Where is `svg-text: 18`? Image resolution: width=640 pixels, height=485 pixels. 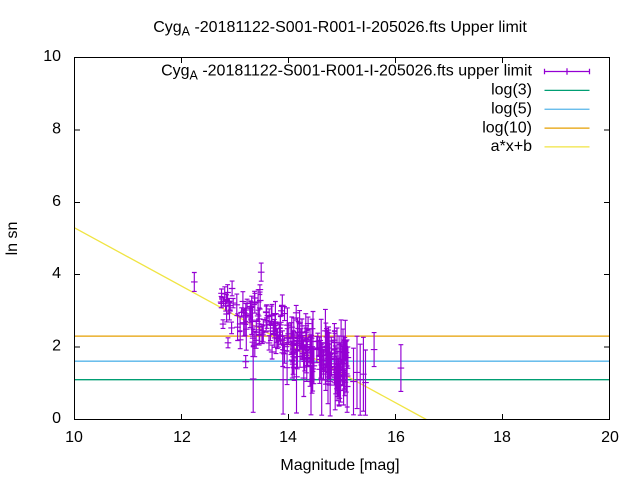
svg-text: 18 is located at coordinates (502, 437).